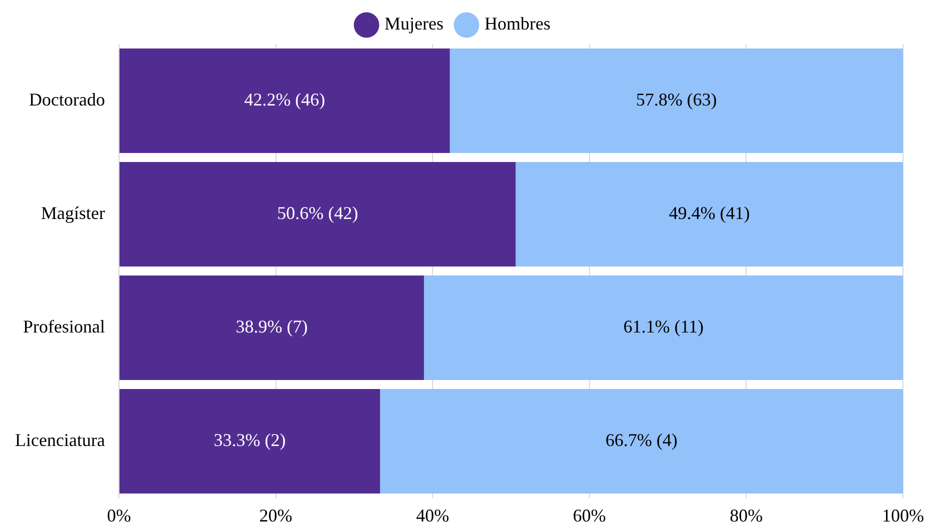  I want to click on legend-label: Hombres, so click(517, 24).